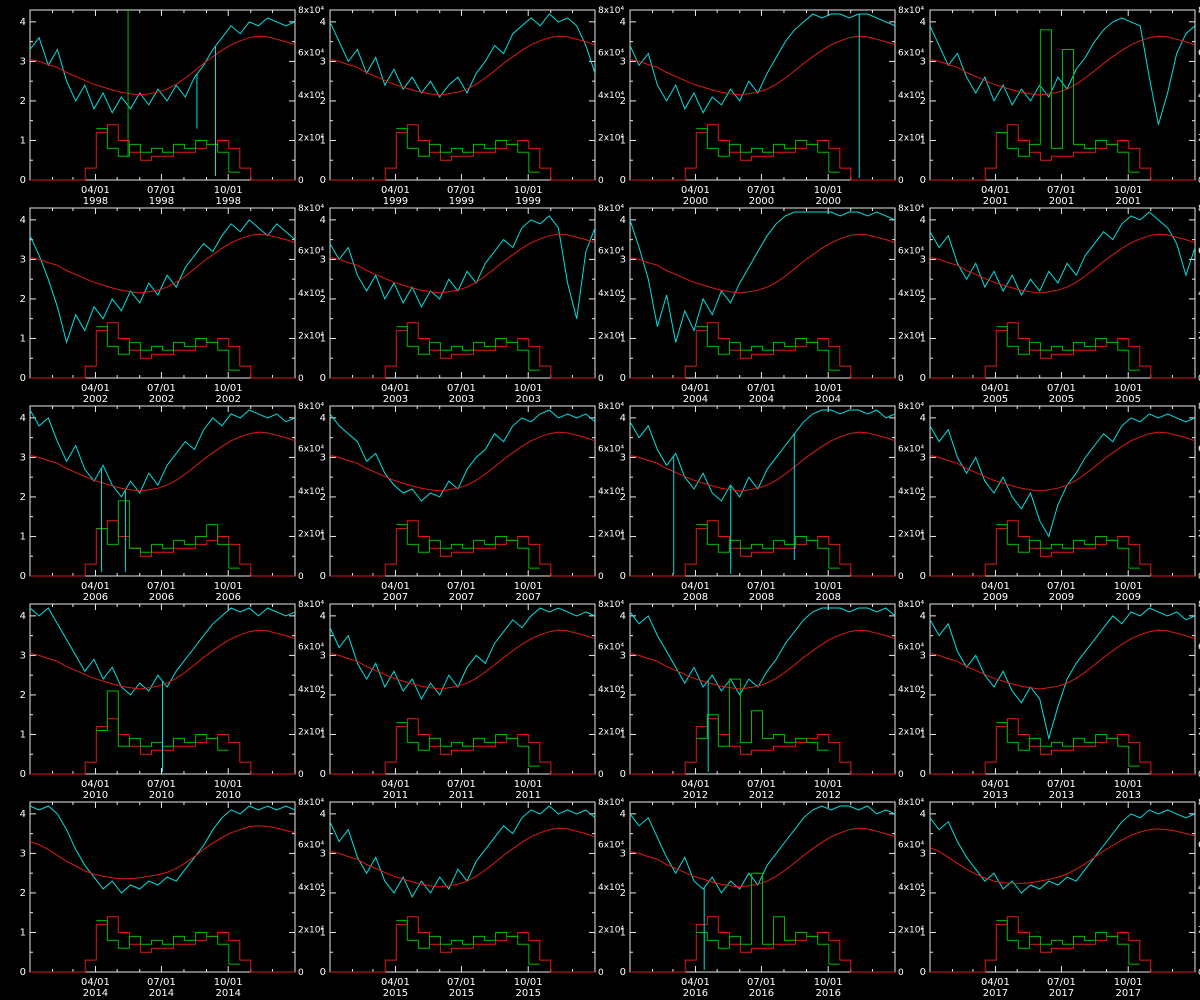 The height and width of the screenshot is (1000, 1200). What do you see at coordinates (1127, 201) in the screenshot?
I see `x-year-label: 2001` at bounding box center [1127, 201].